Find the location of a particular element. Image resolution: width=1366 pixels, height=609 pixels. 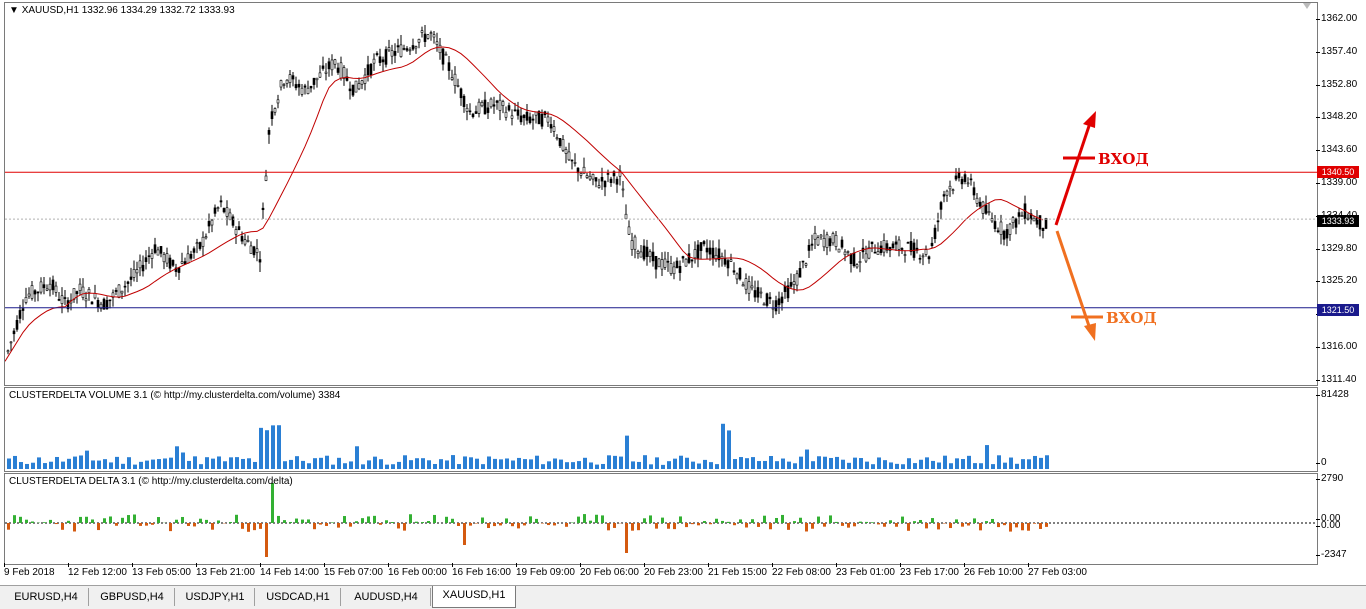

tab-gbpusd-h4: GBPUSD,H4 is located at coordinates (132, 597).